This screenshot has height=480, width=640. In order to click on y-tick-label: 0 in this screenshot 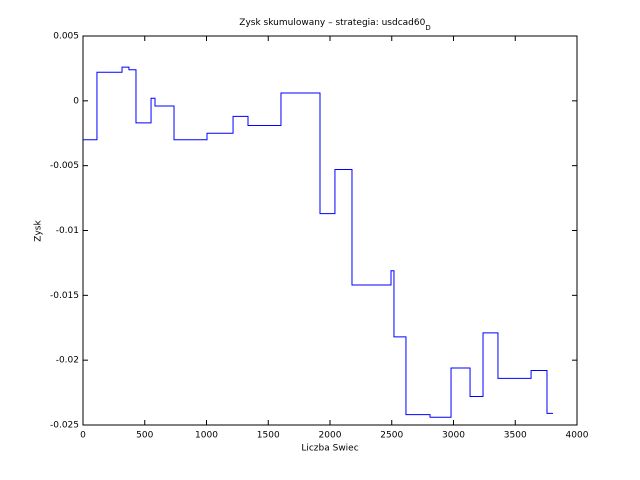, I will do `click(76, 101)`.